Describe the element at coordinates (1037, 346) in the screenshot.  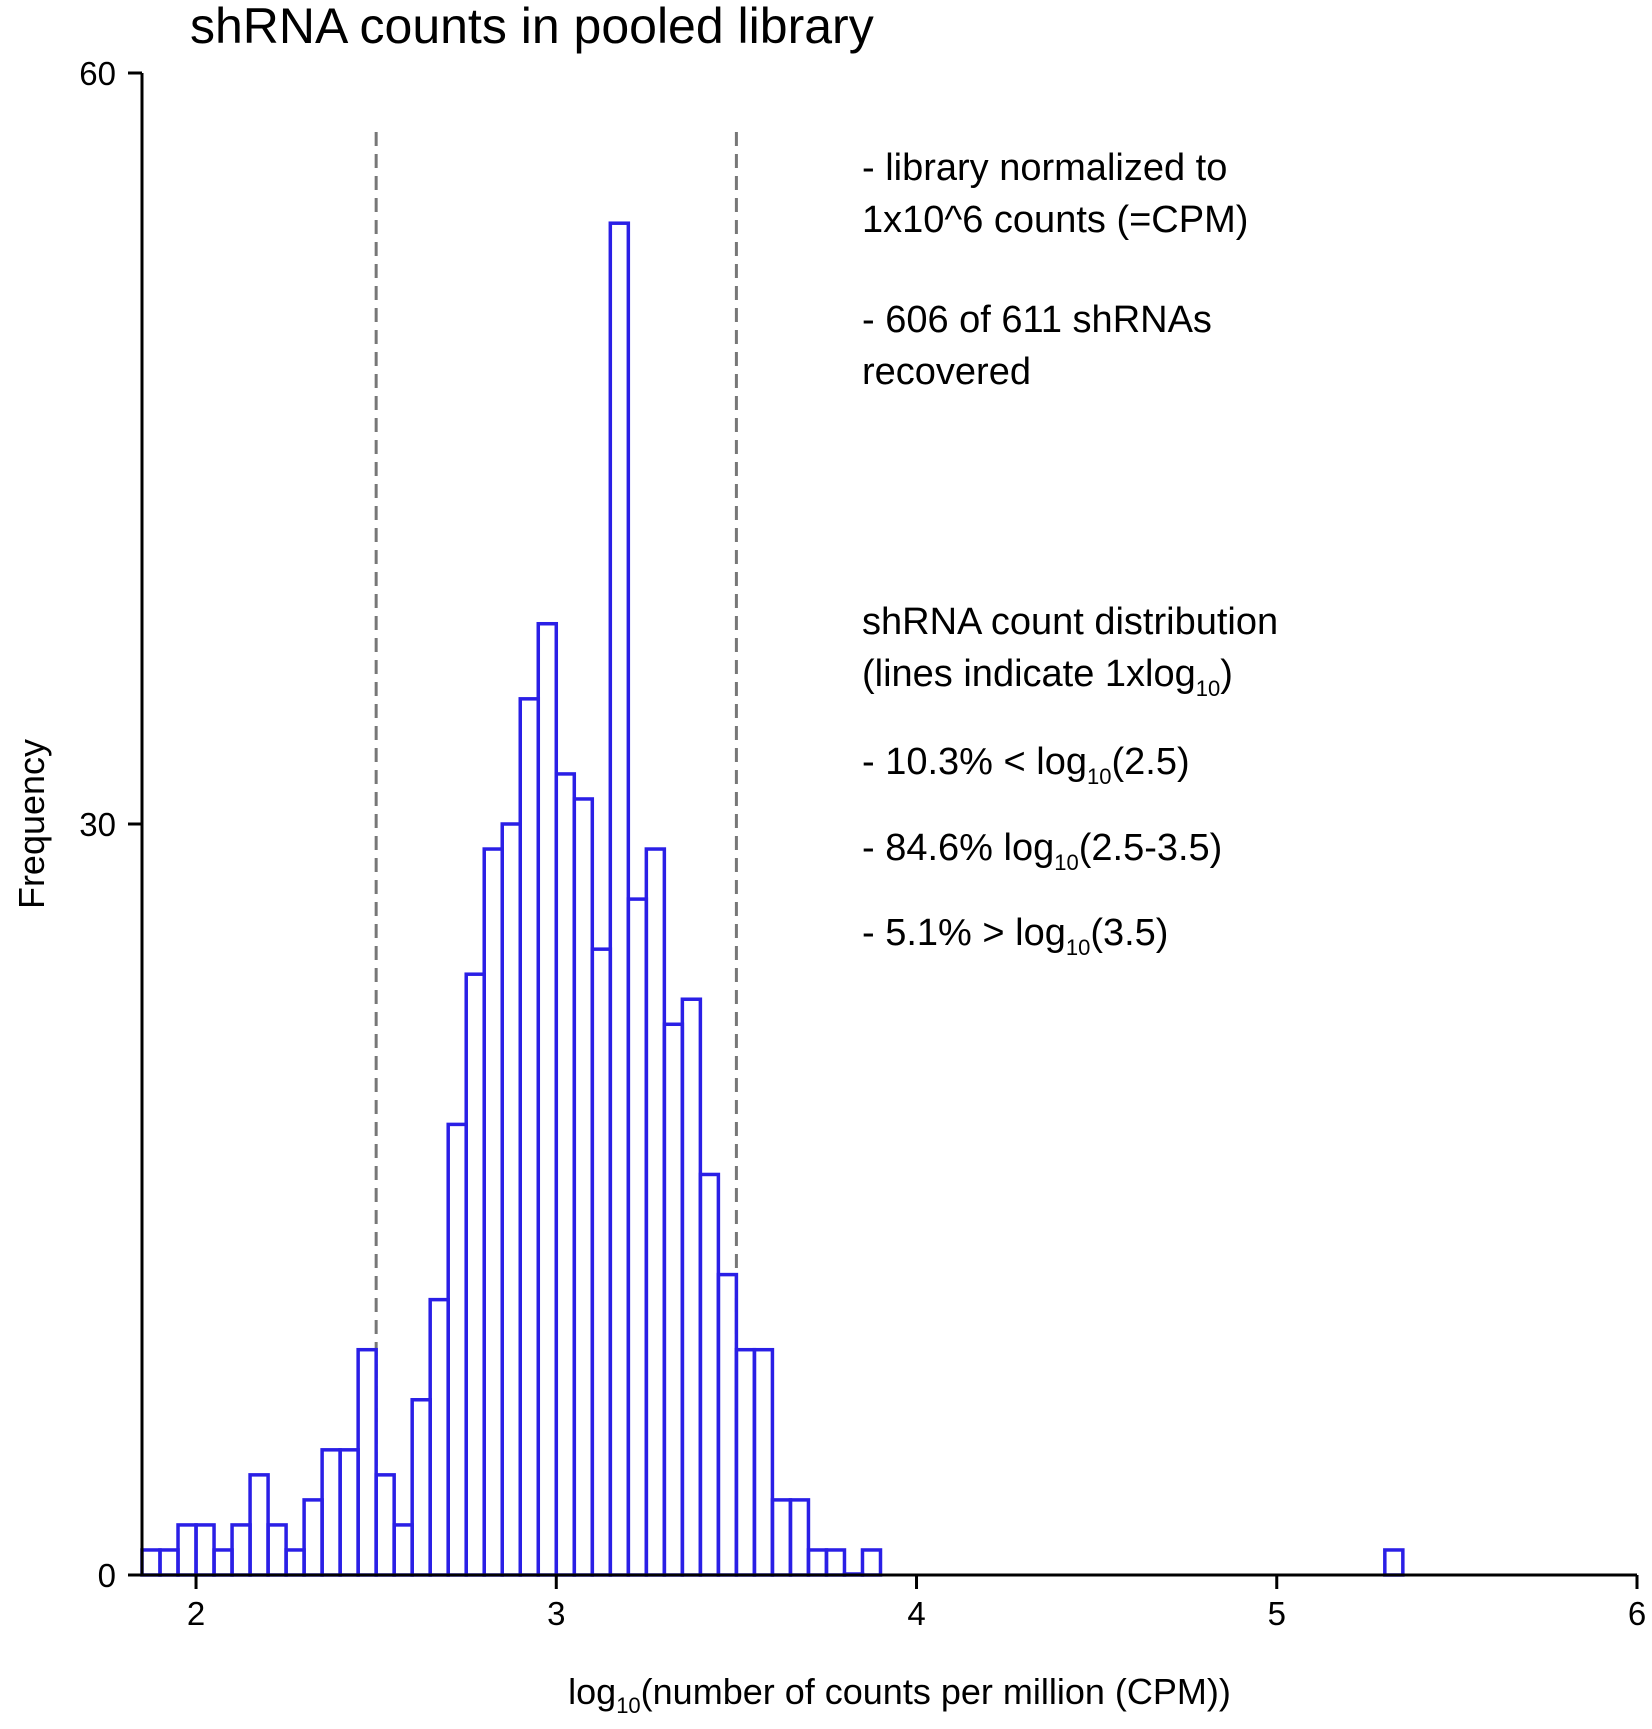
I see `annotation-n2: - 606 of 611 shRNAs recovered` at that location.